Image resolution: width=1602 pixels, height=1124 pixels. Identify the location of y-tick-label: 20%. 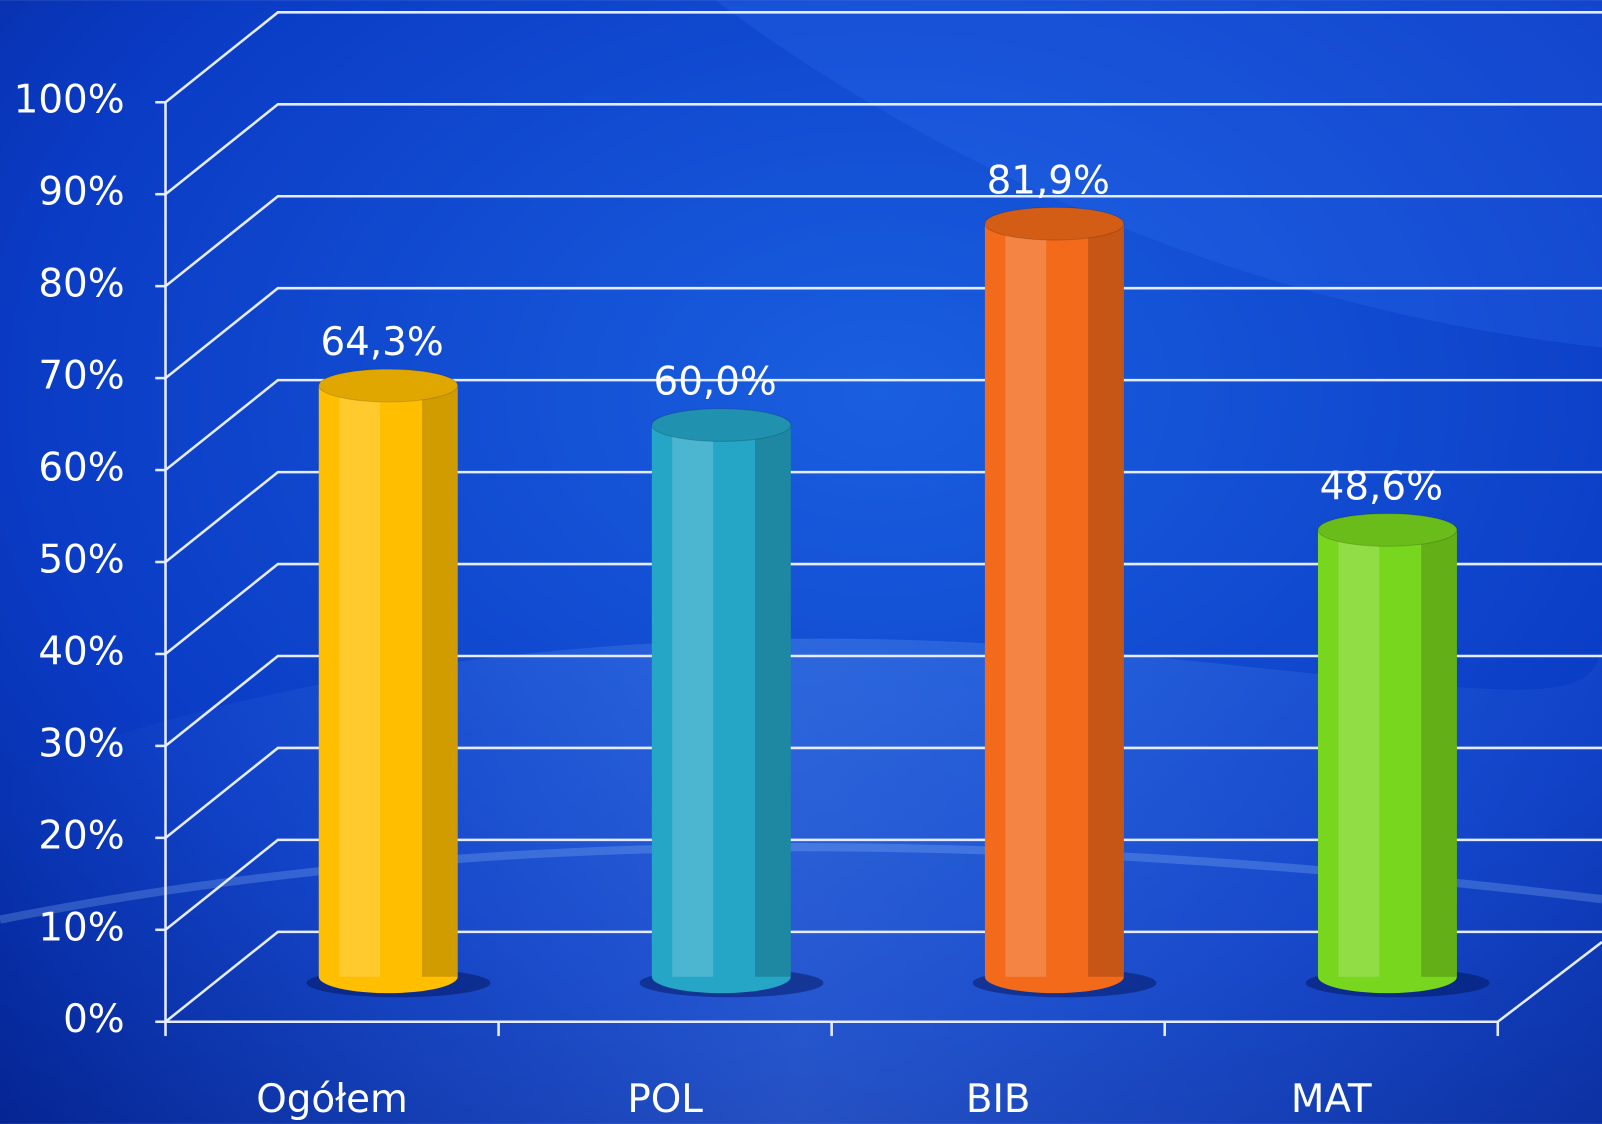
(81, 835).